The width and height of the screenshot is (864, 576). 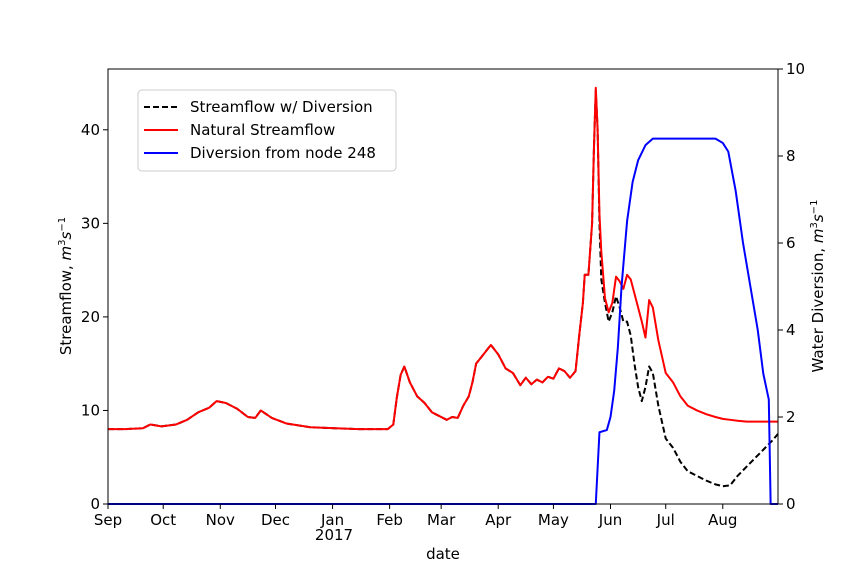 I want to click on x-tick-label: Oct, so click(x=163, y=520).